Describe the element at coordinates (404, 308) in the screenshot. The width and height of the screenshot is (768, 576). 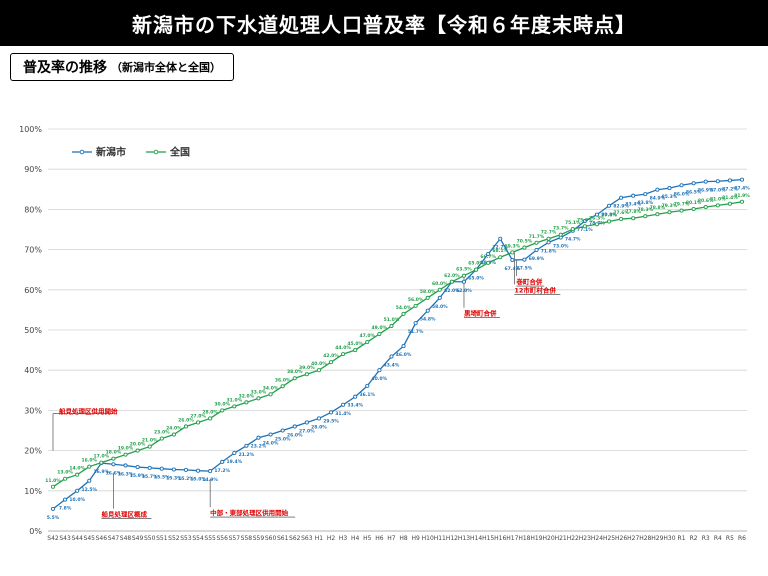
I see `data-label: 54.0%` at that location.